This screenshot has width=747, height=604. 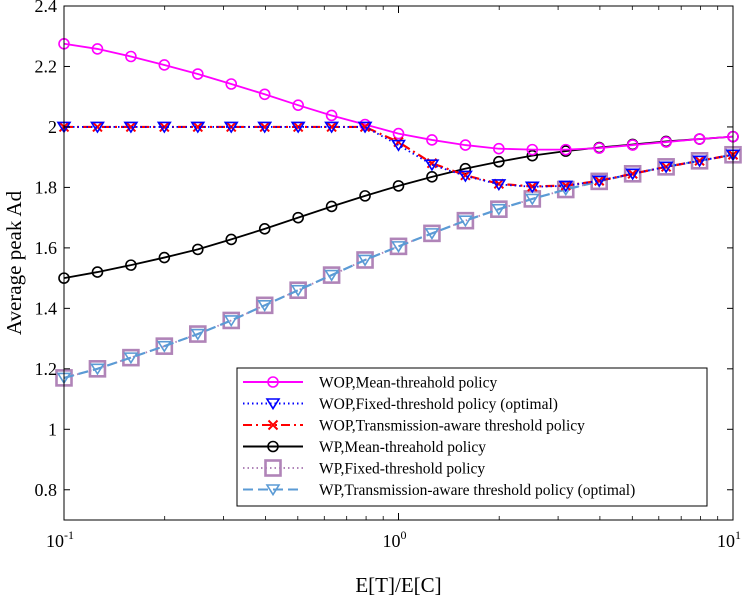 What do you see at coordinates (46, 248) in the screenshot?
I see `y-tick-label: 1.6` at bounding box center [46, 248].